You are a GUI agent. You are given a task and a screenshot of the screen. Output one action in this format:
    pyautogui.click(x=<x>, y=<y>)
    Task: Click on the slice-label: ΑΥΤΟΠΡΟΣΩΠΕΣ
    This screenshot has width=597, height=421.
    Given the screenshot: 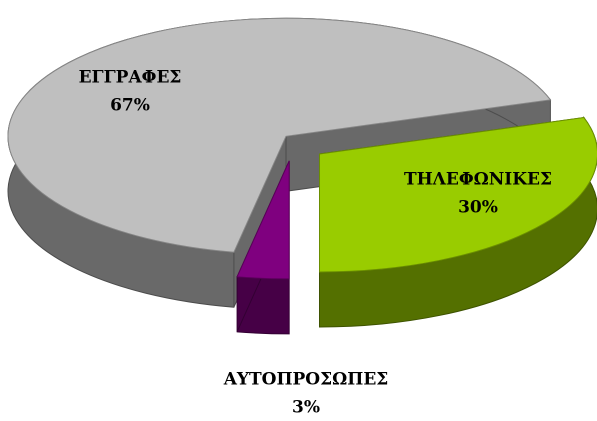 What is the action you would take?
    pyautogui.click(x=306, y=380)
    